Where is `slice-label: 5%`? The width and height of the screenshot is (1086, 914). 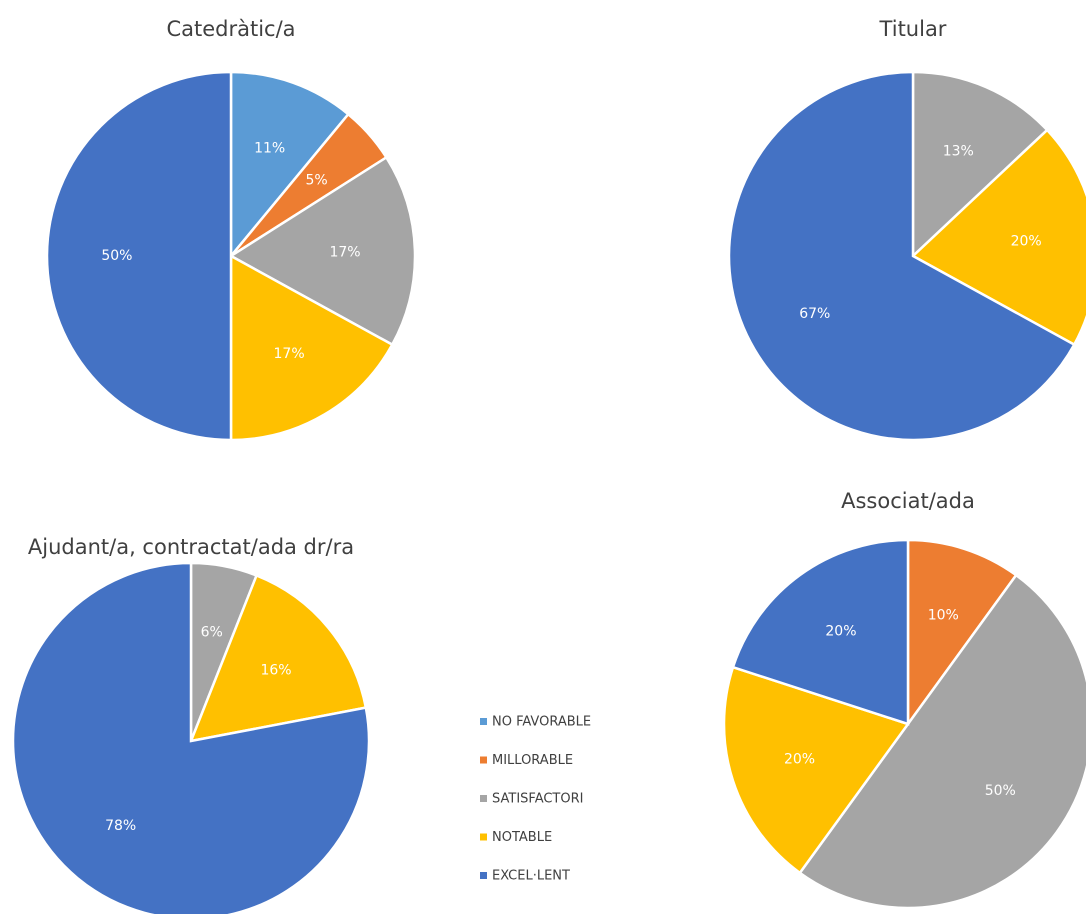
slice-label: 5% is located at coordinates (316, 181).